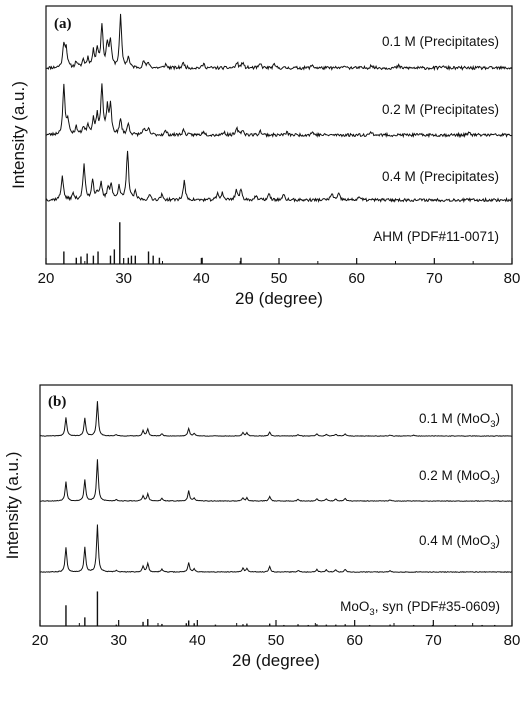 Image resolution: width=531 pixels, height=707 pixels. What do you see at coordinates (459, 477) in the screenshot?
I see `series-label: 0.2 M (MoO3)` at bounding box center [459, 477].